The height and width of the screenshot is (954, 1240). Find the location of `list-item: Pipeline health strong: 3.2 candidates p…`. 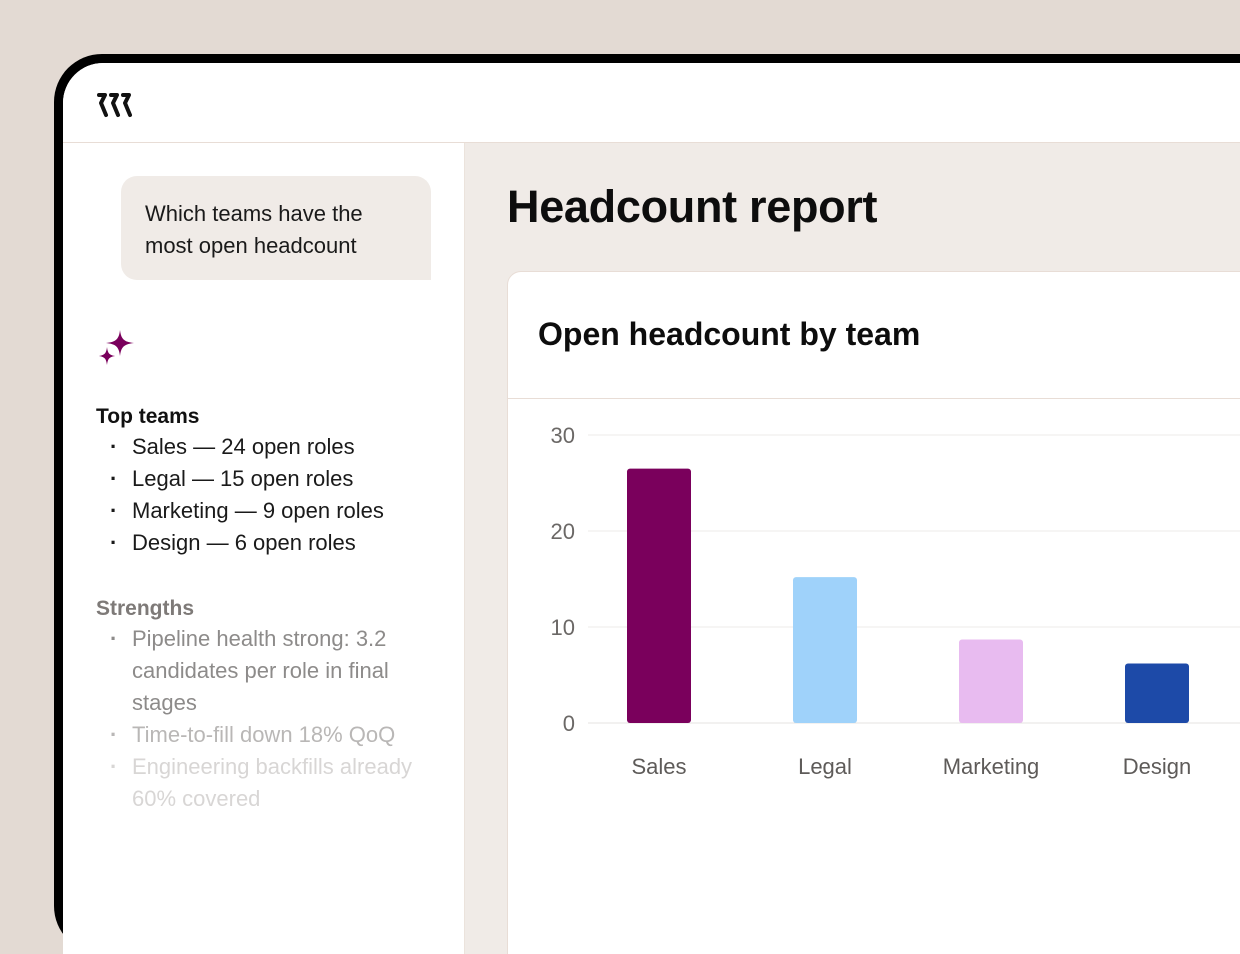

list-item: Pipeline health strong: 3.2 candidates p… is located at coordinates (268, 671).